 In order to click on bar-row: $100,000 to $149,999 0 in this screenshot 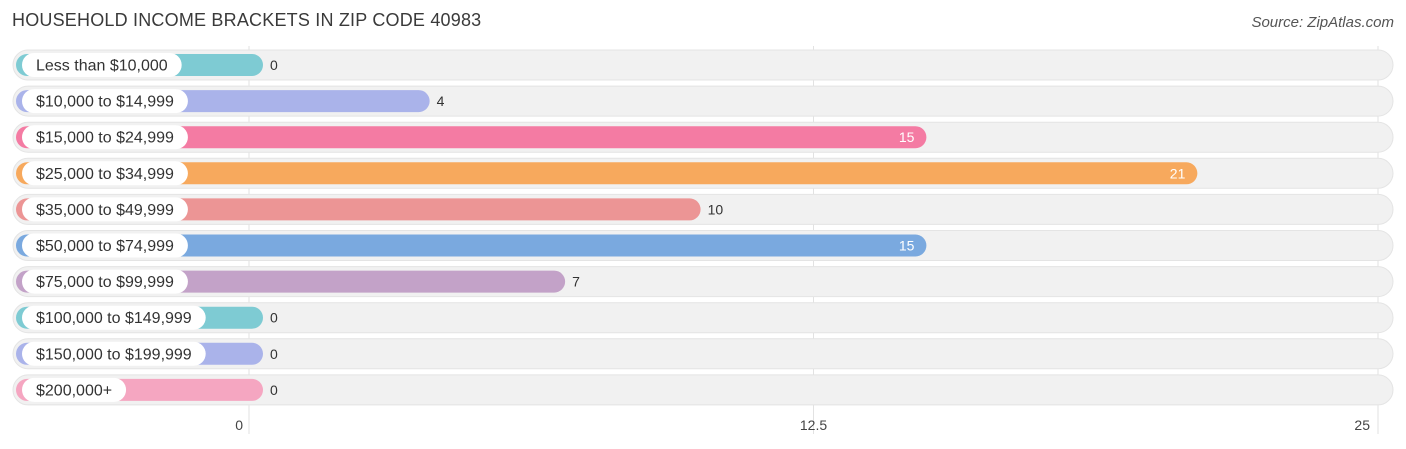, I will do `click(703, 318)`.